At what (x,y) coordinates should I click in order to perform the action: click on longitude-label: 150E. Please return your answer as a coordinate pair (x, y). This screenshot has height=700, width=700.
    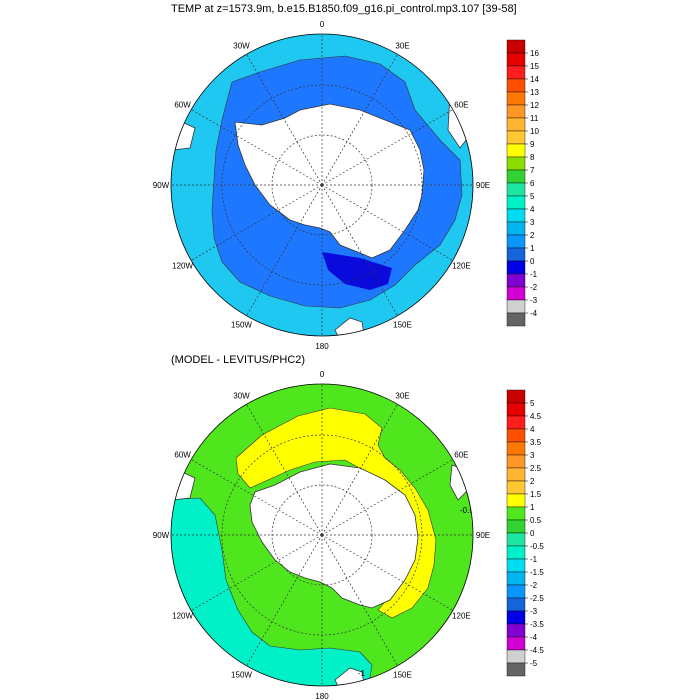
    Looking at the image, I should click on (402, 674).